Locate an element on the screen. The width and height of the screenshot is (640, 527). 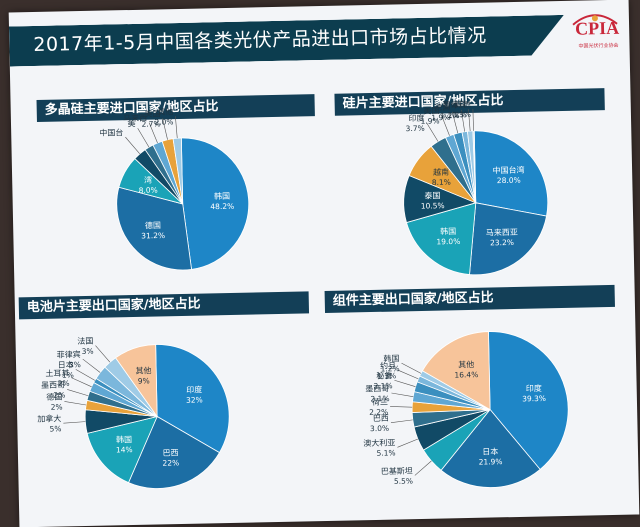
slice-label: 中国台 is located at coordinates (111, 132).